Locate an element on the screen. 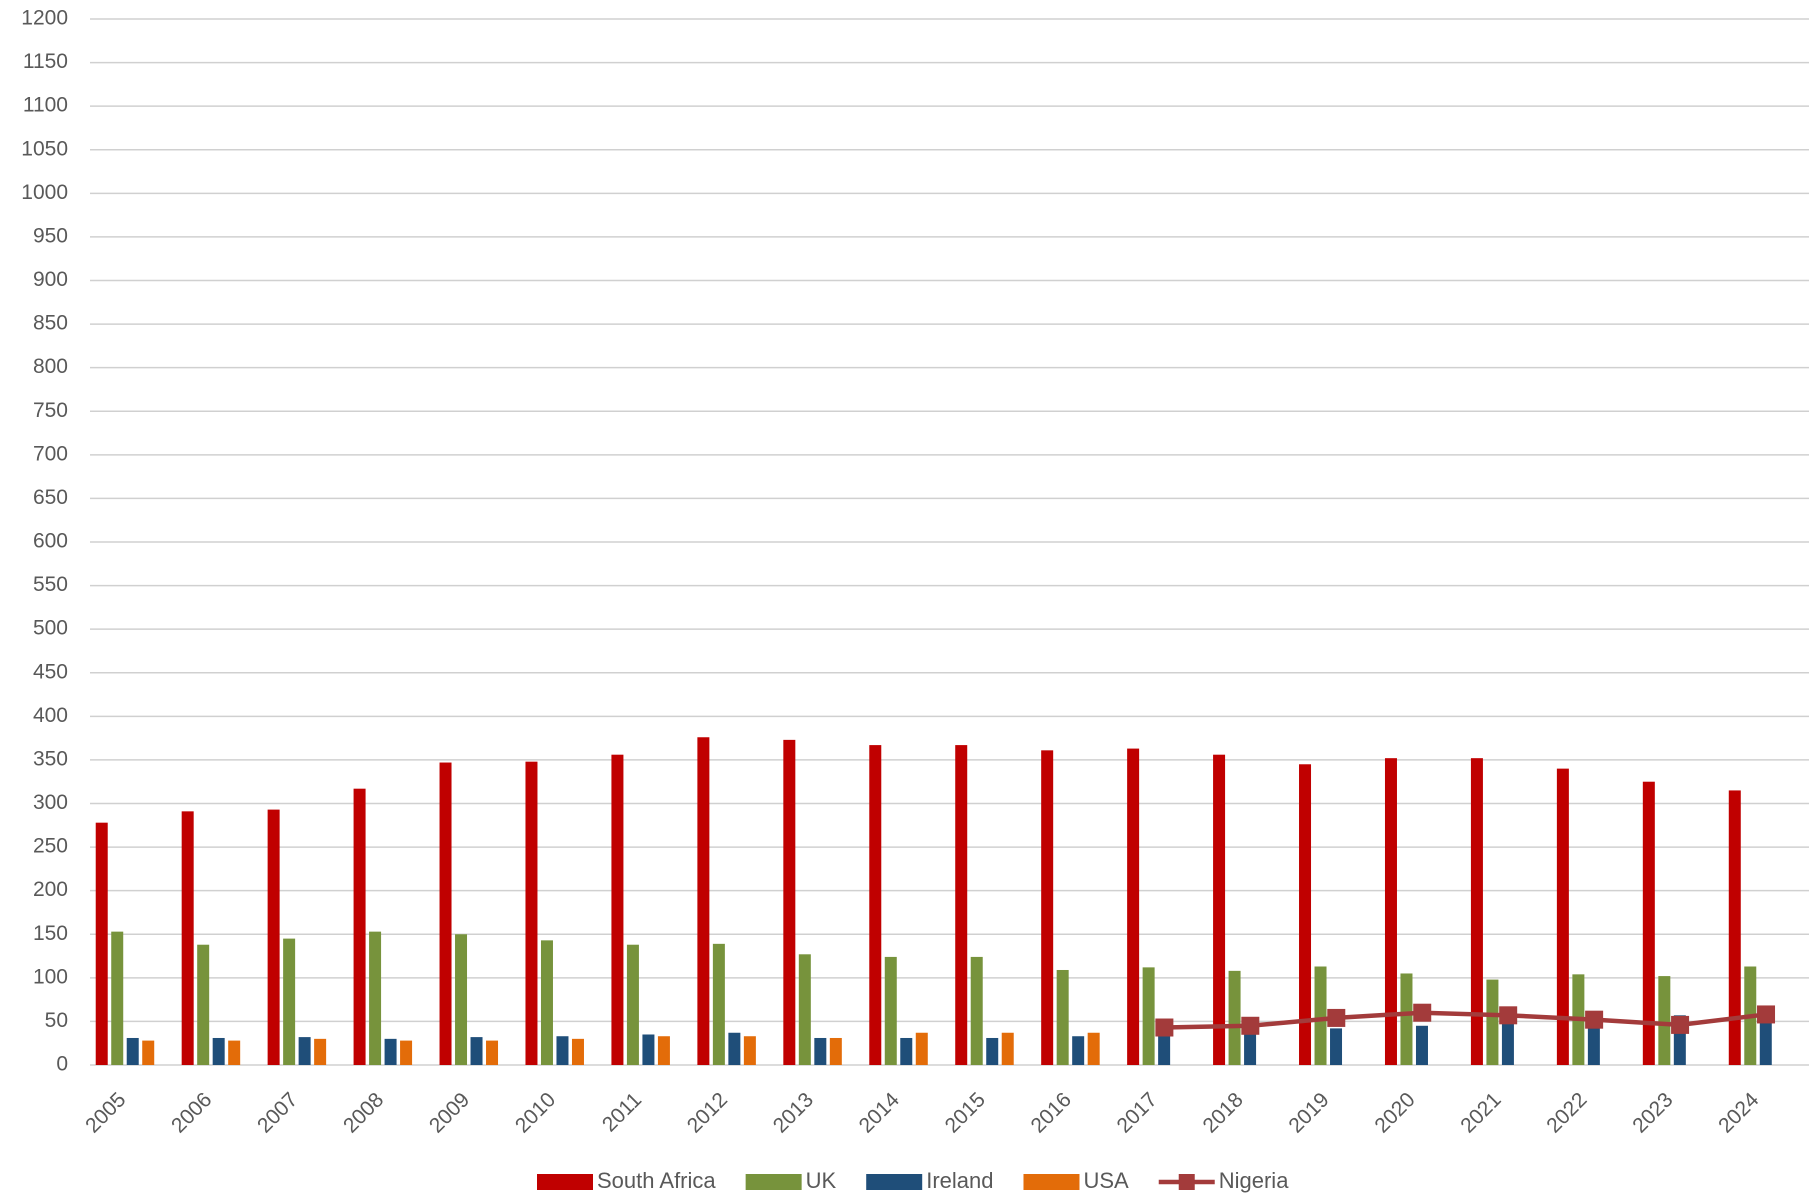  x-tick-label: 2008 is located at coordinates (363, 1112).